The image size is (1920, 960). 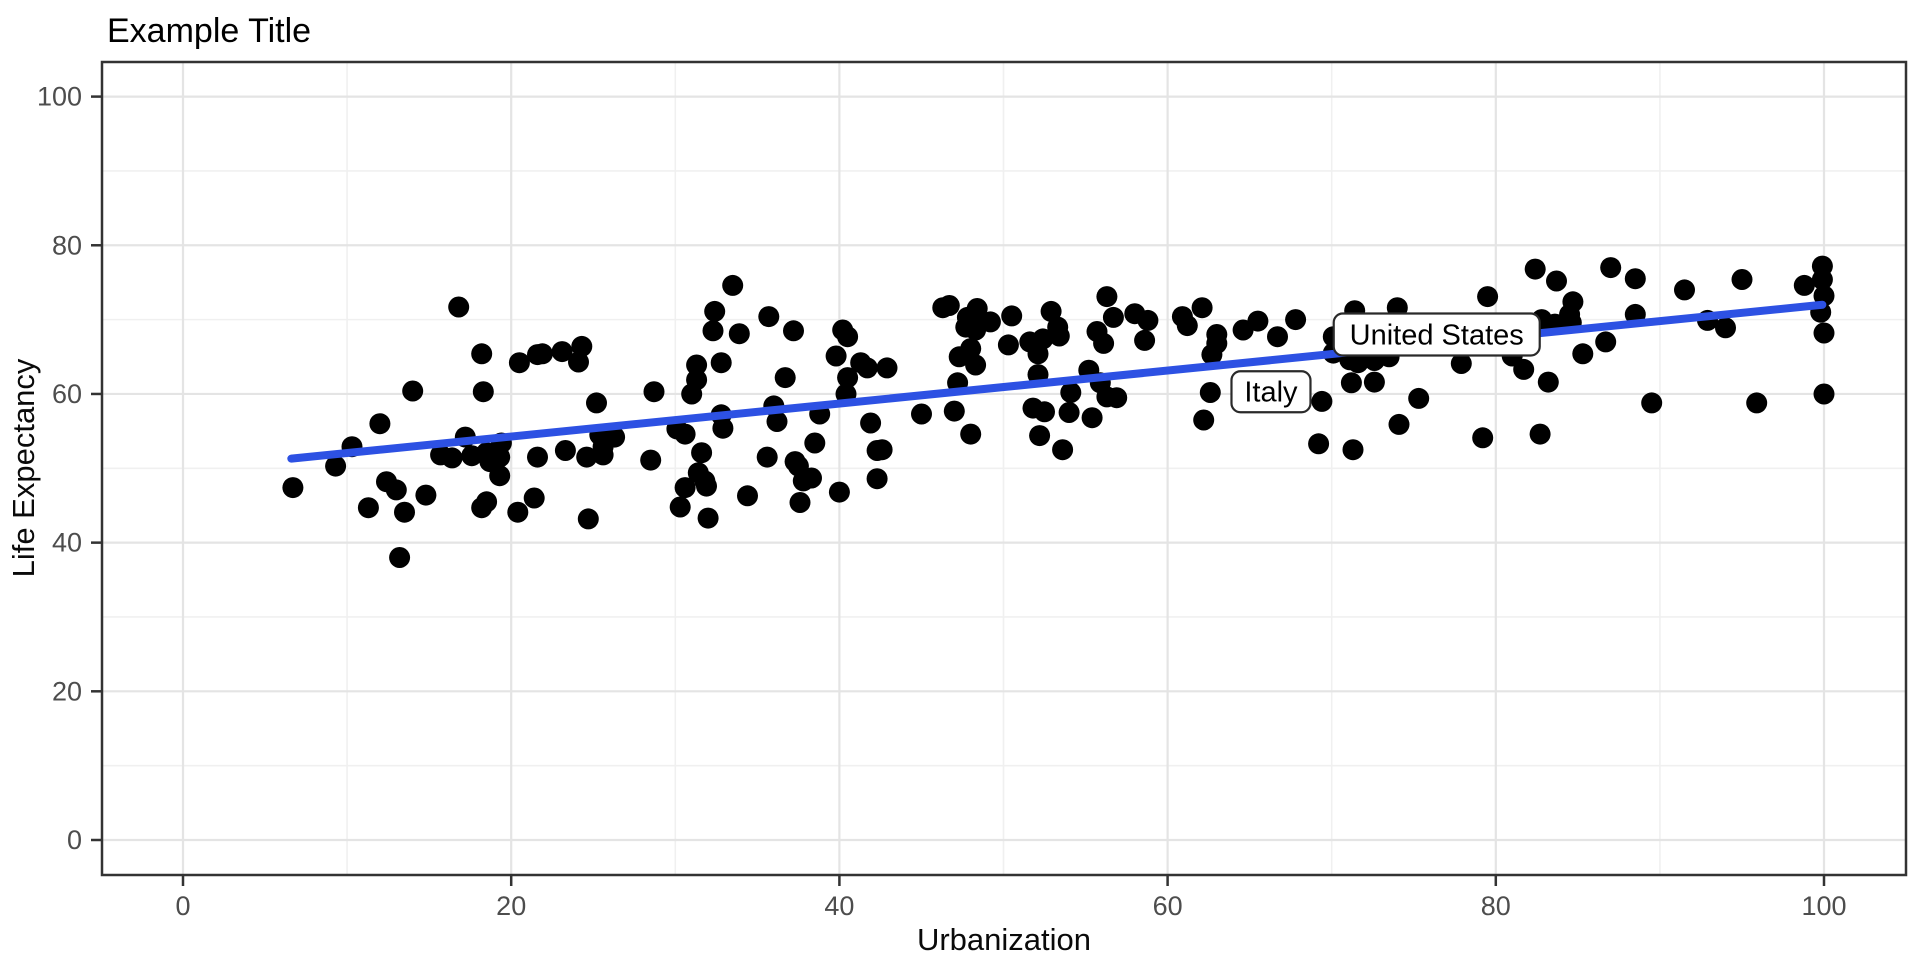 I want to click on annotation-text: Italy, so click(x=1271, y=393).